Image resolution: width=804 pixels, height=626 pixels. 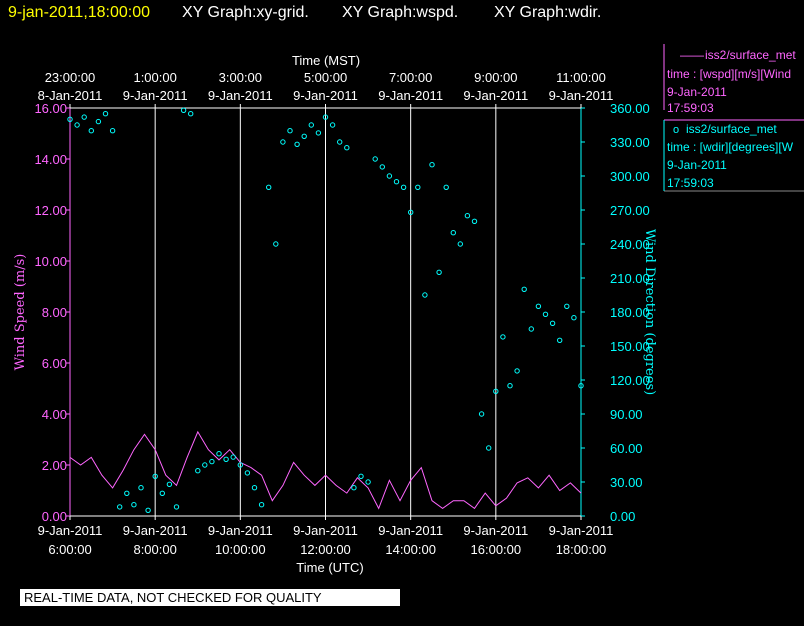 What do you see at coordinates (496, 549) in the screenshot?
I see `bottom-tick-time: 16:00:00` at bounding box center [496, 549].